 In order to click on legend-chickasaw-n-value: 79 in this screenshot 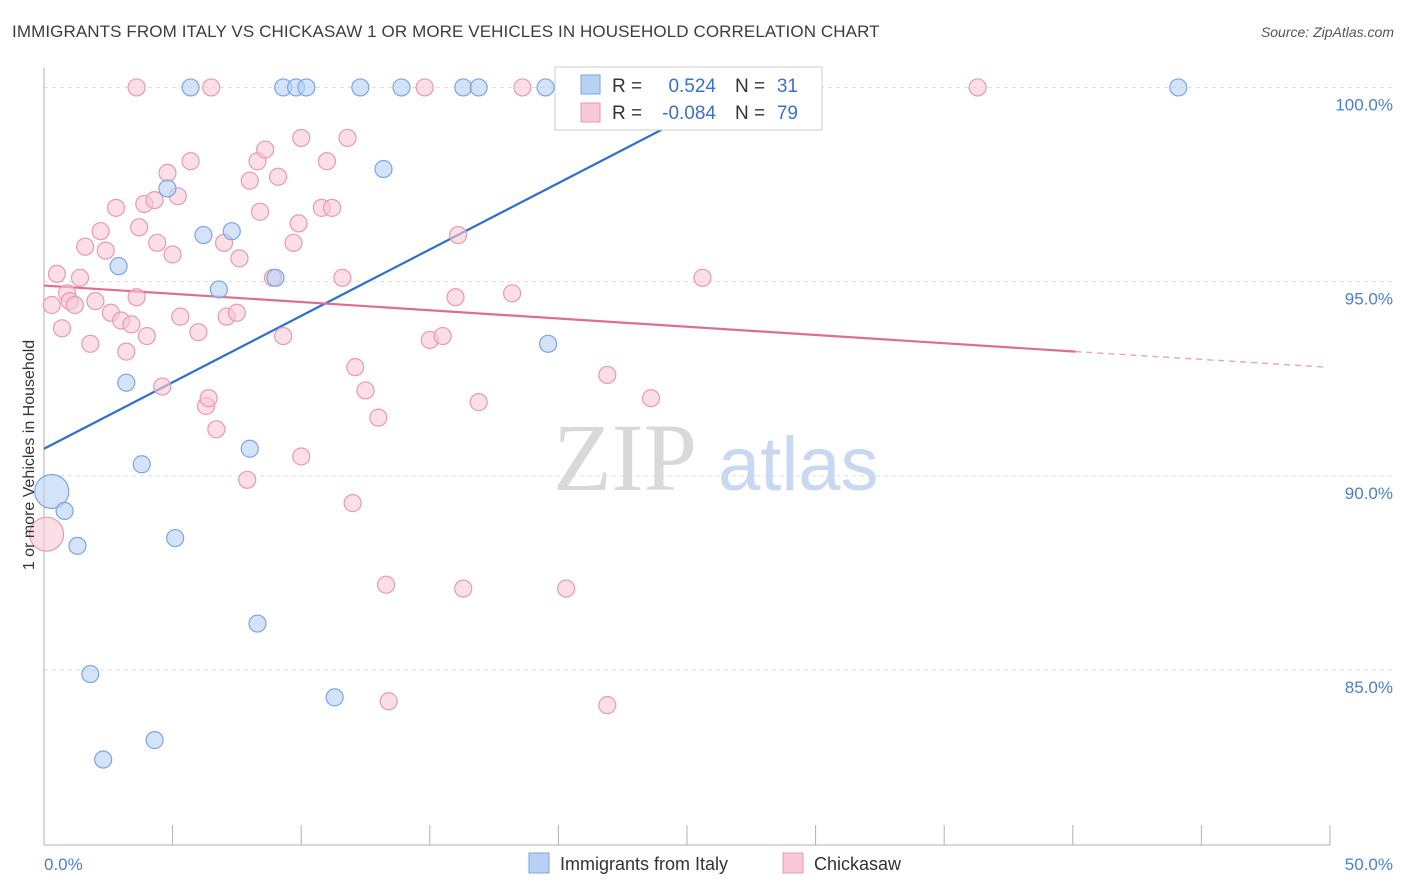, I will do `click(787, 113)`.